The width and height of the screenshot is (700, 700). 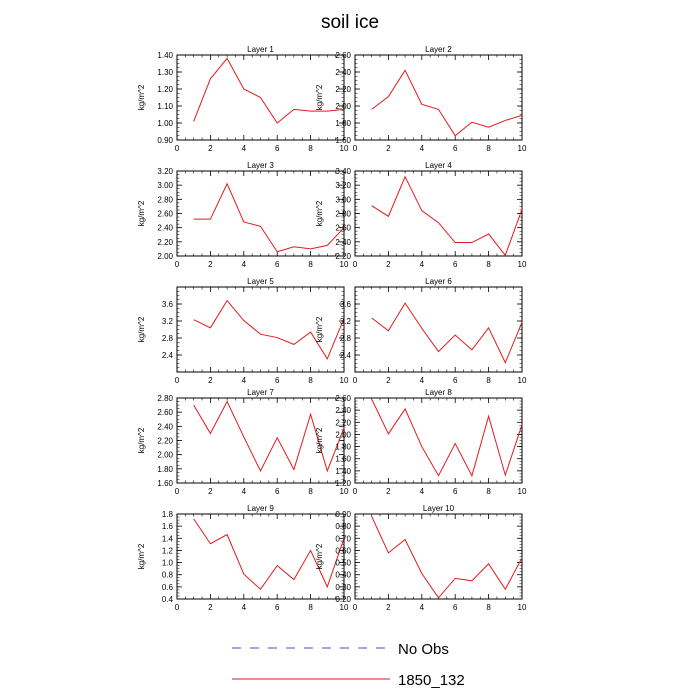 What do you see at coordinates (343, 587) in the screenshot?
I see `y-tick-label: 0.30` at bounding box center [343, 587].